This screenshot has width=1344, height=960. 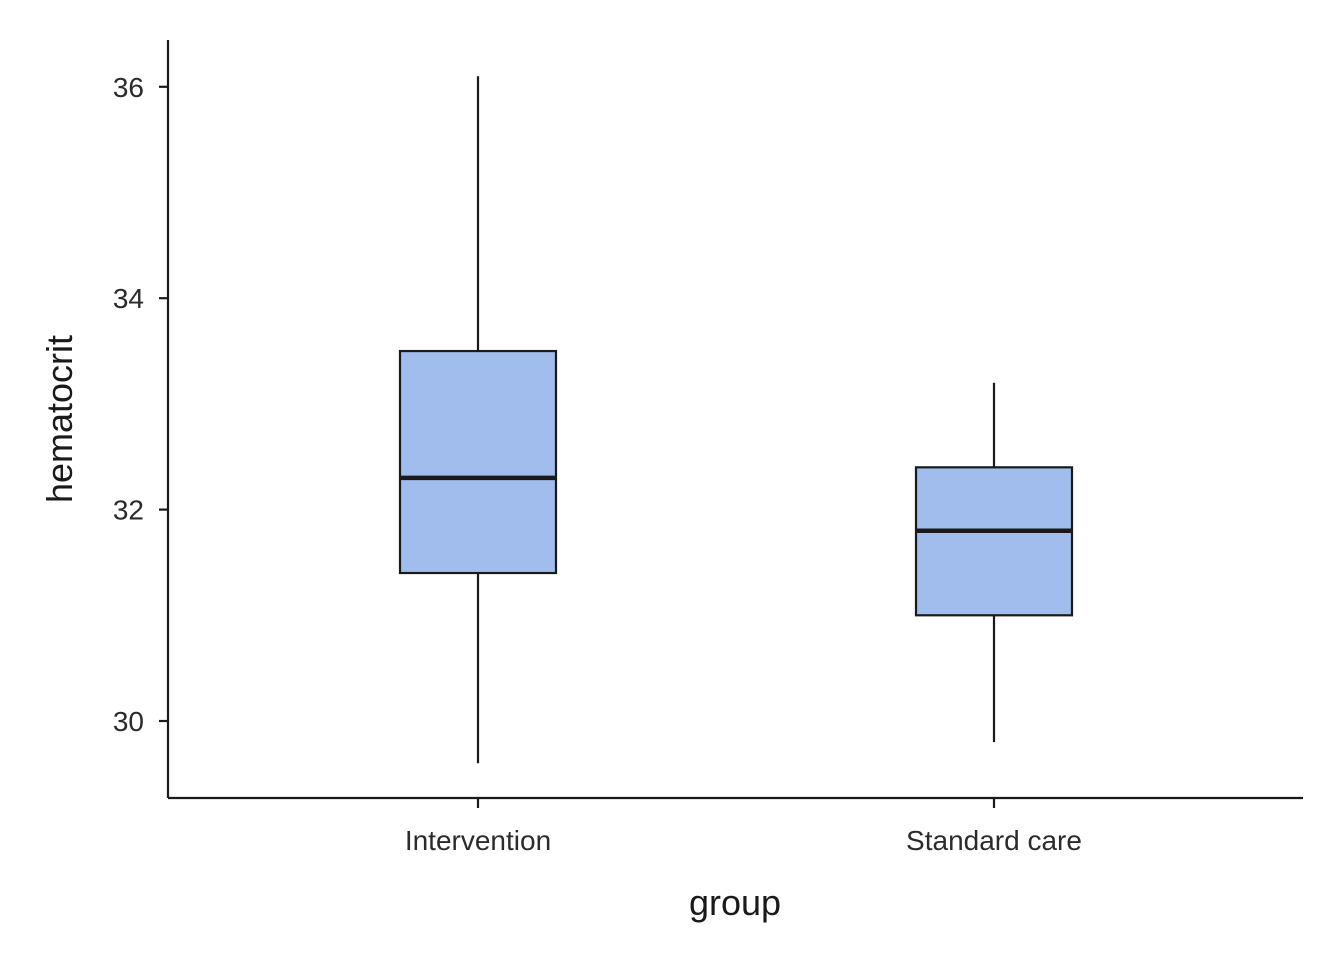 I want to click on y-tick-label: 32, so click(x=128, y=510).